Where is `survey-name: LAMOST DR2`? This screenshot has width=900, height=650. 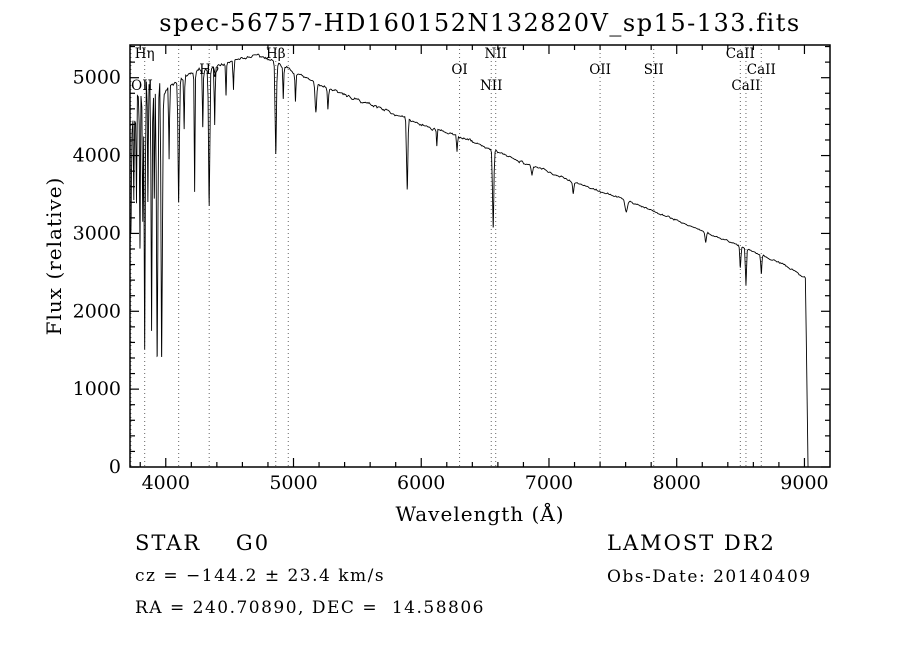
survey-name: LAMOST DR2 is located at coordinates (691, 543).